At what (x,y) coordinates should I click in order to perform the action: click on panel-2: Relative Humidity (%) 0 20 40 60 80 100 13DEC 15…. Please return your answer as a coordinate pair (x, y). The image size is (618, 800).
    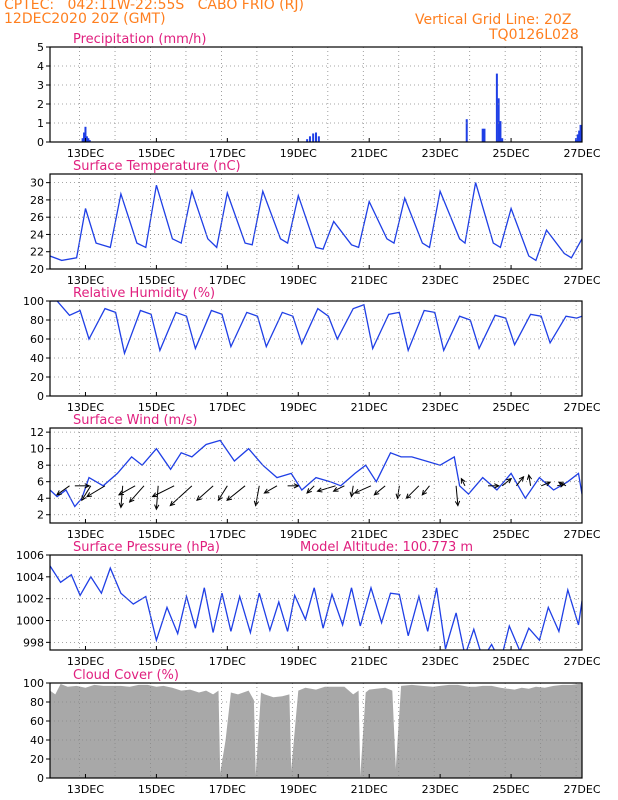
    Looking at the image, I should click on (312, 350).